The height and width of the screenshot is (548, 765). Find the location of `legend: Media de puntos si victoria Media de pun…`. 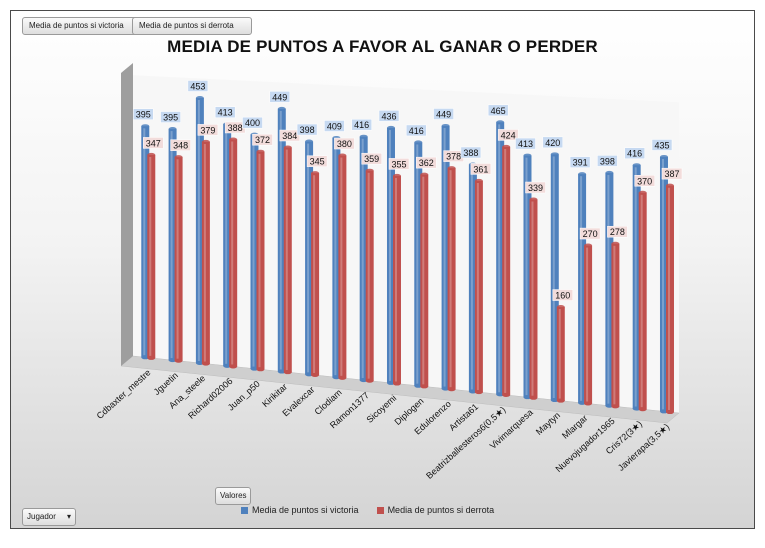

legend: Media de puntos si victoria Media de pun… is located at coordinates (367, 510).